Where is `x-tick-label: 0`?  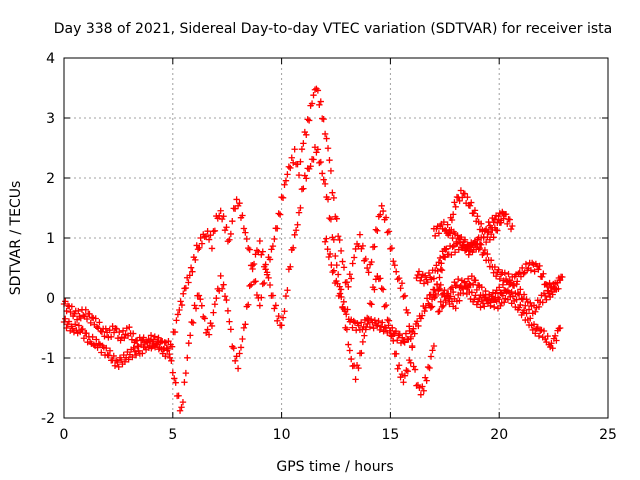 x-tick-label: 0 is located at coordinates (64, 435).